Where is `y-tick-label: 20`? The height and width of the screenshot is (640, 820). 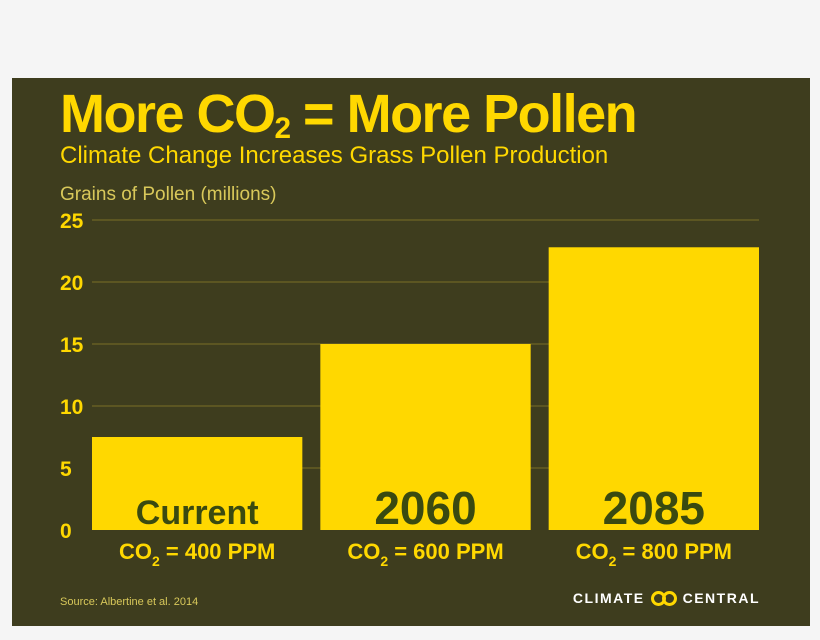
y-tick-label: 20 is located at coordinates (71, 283).